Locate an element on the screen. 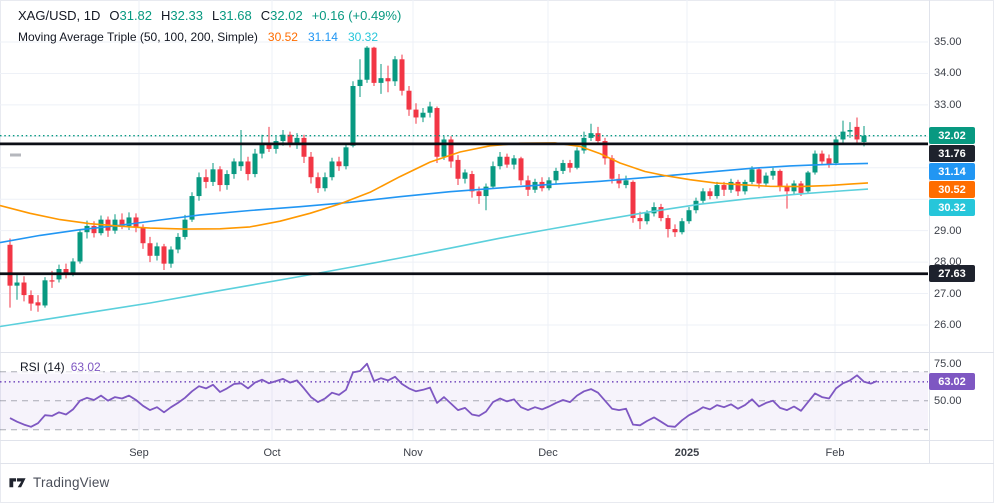 The image size is (994, 503). tradingview-wordmark: TradingView is located at coordinates (71, 482).